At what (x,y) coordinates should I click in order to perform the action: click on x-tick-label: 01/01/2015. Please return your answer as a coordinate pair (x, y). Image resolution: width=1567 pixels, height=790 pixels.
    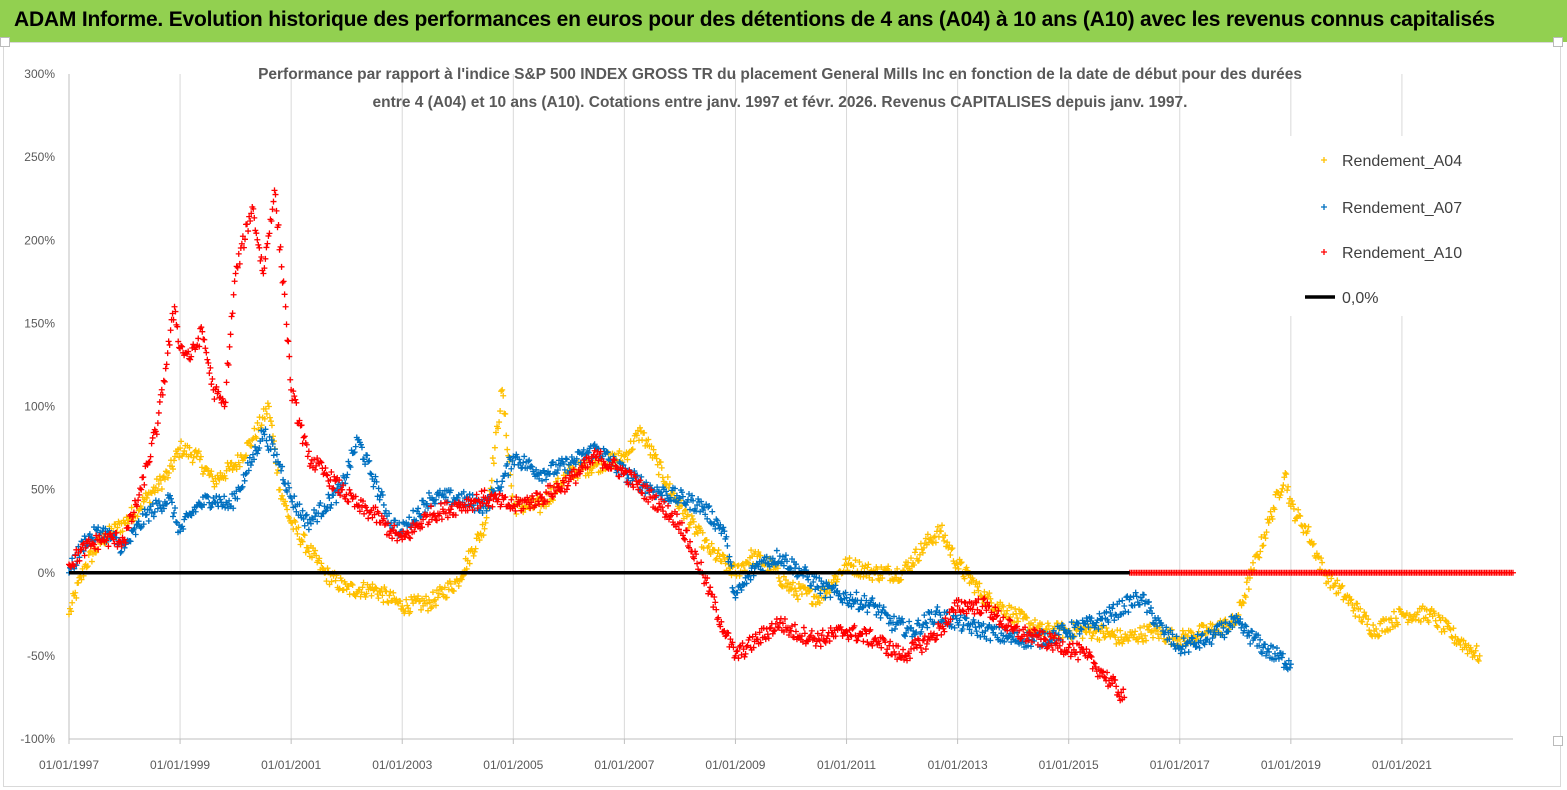
    Looking at the image, I should click on (1069, 765).